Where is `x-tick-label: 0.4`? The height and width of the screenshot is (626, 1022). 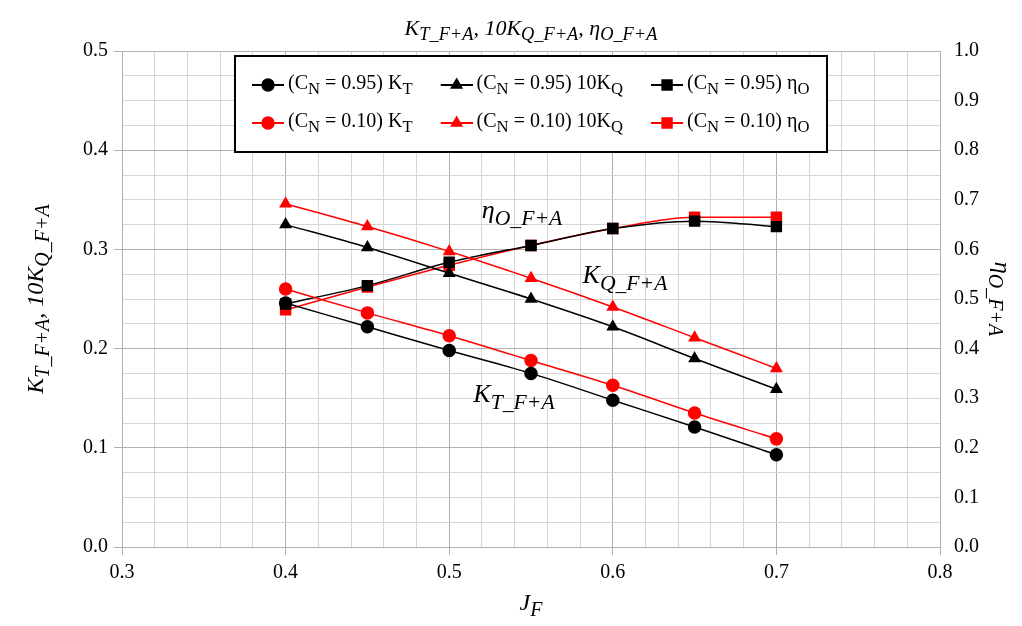 x-tick-label: 0.4 is located at coordinates (286, 571).